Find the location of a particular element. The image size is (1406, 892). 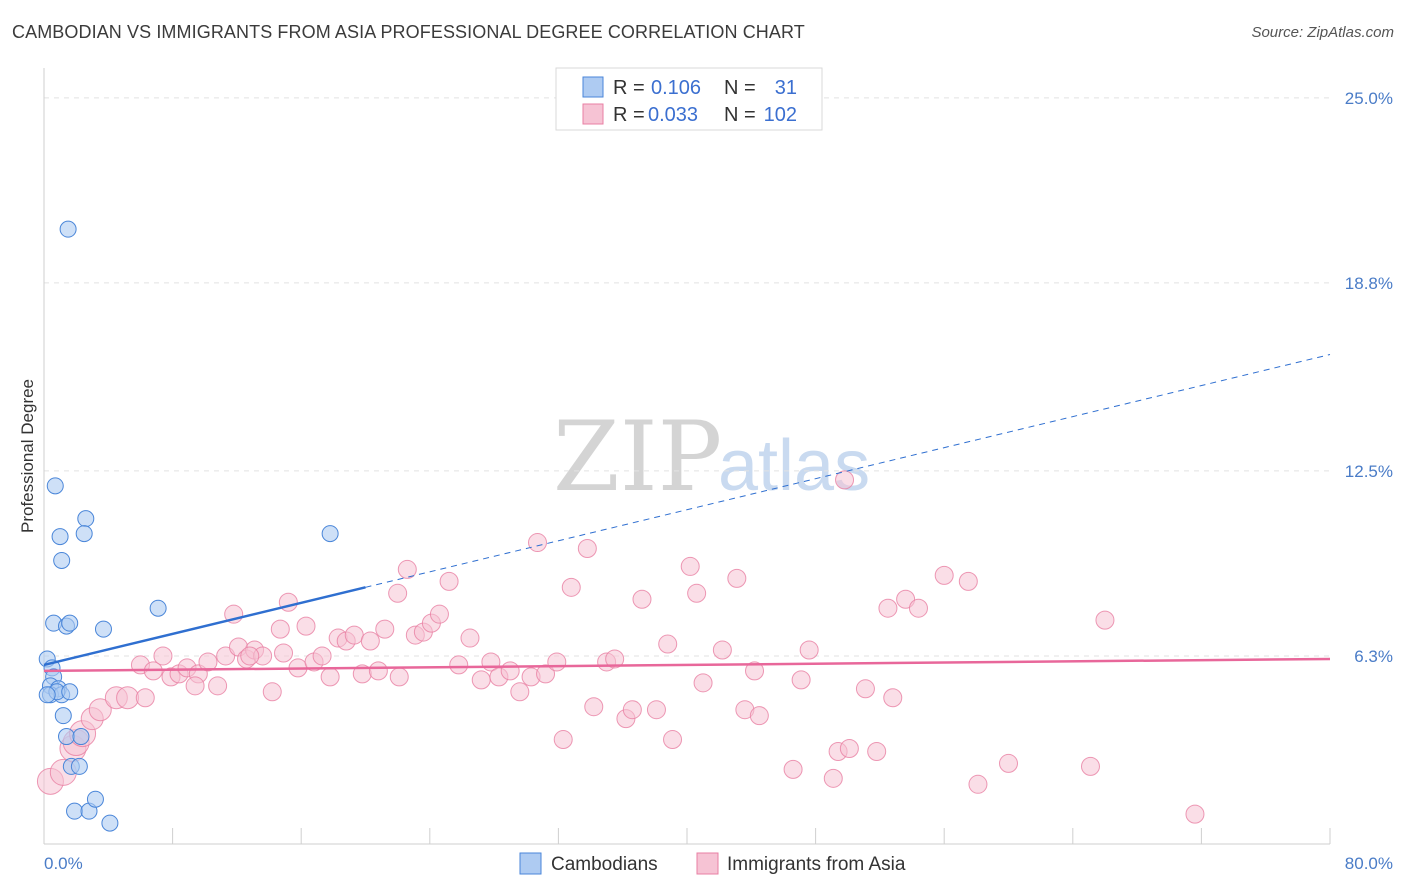

x-ticks is located at coordinates (751, 836).